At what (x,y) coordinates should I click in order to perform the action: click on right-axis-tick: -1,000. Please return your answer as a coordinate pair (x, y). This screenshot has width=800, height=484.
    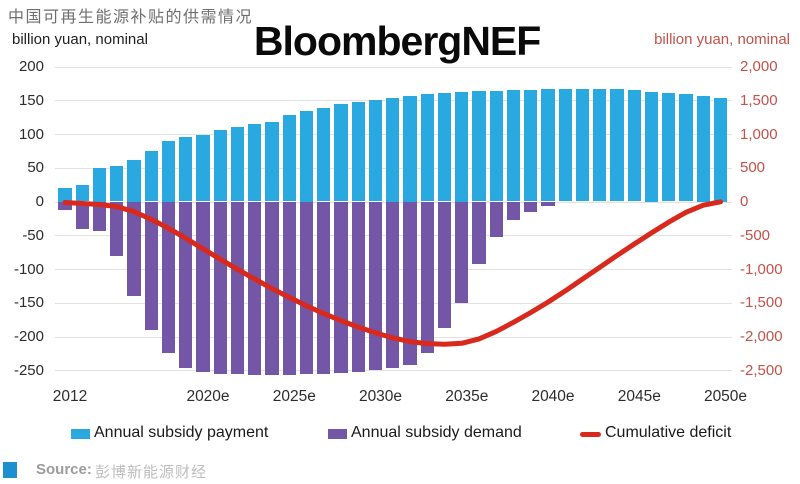
    Looking at the image, I should click on (761, 269).